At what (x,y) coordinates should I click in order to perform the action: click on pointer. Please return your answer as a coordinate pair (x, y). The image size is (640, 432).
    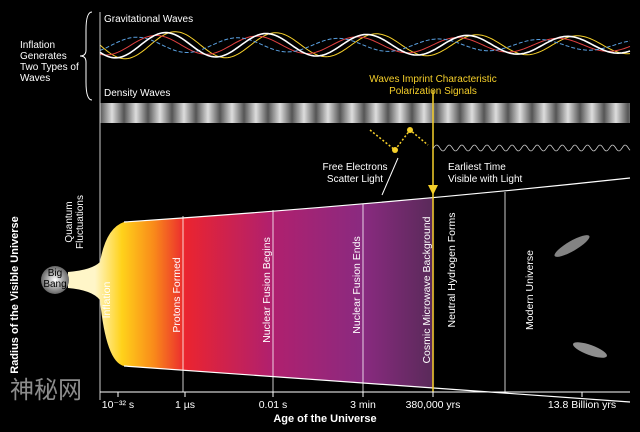
    Looking at the image, I should click on (390, 176).